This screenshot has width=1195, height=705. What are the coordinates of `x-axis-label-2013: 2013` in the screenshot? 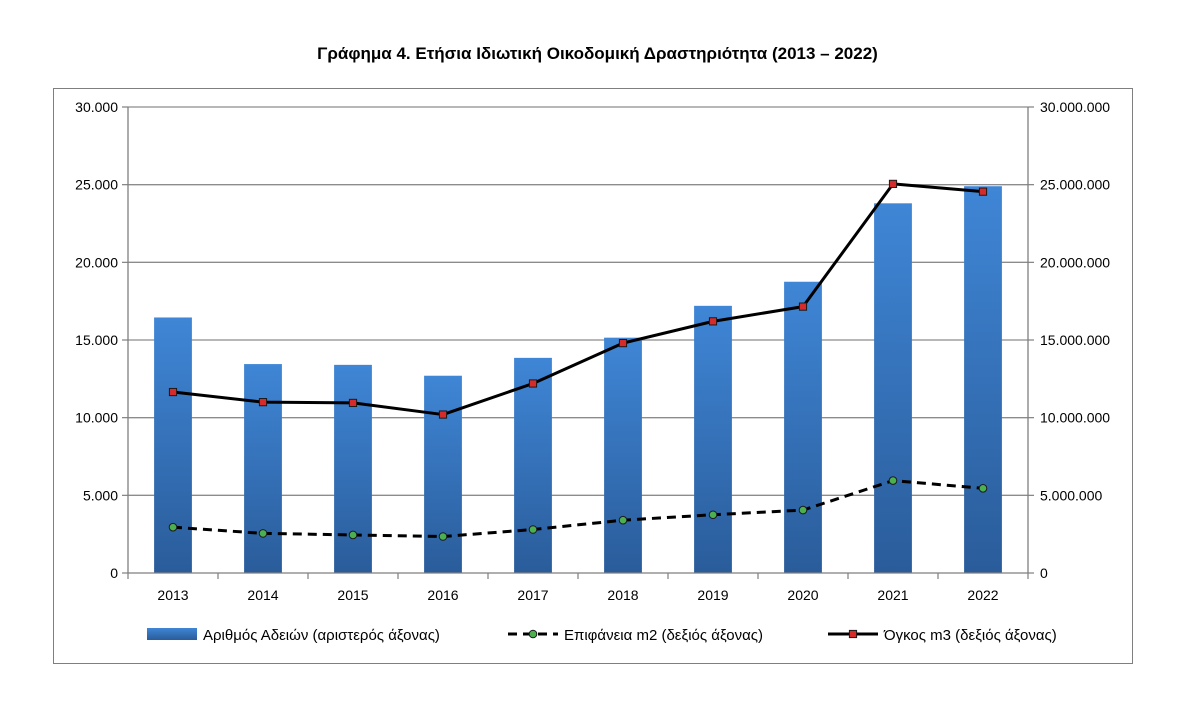 It's located at (172, 595).